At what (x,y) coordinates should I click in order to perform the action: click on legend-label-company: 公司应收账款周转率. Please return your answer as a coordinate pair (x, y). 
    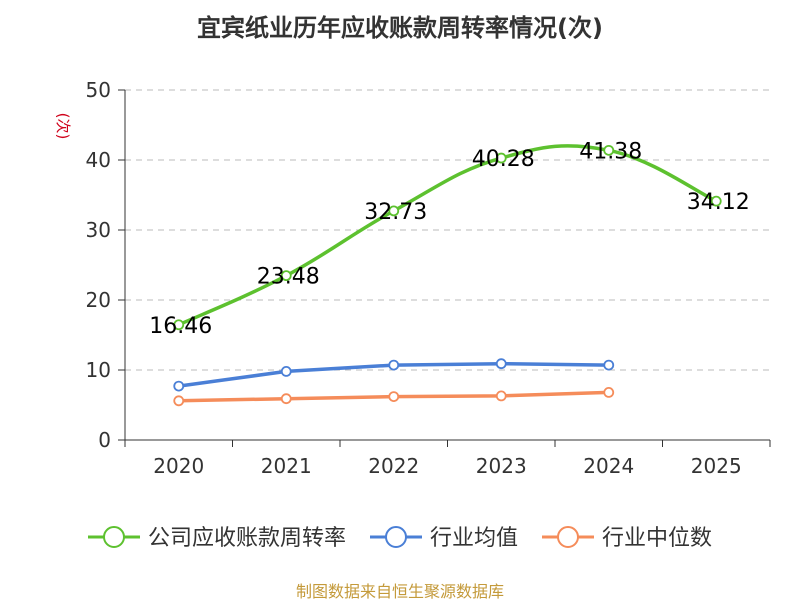
    Looking at the image, I should click on (247, 538).